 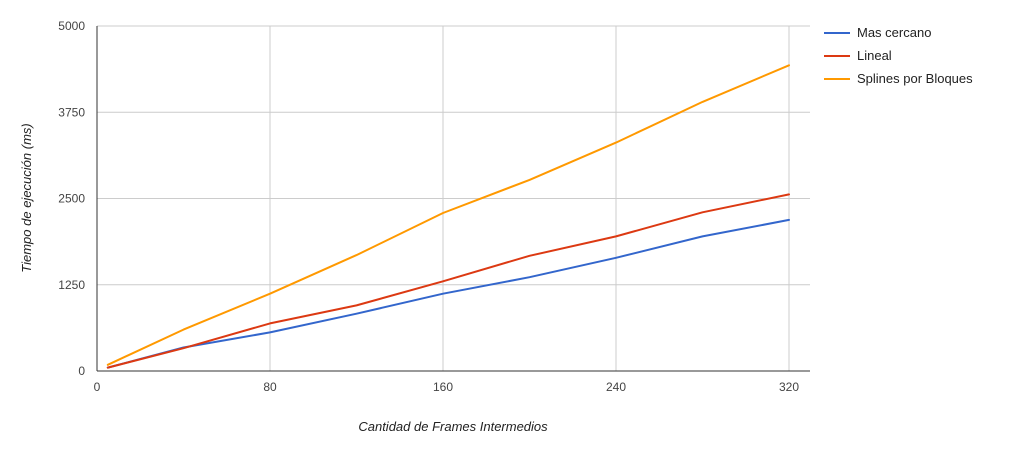 What do you see at coordinates (71, 285) in the screenshot?
I see `y-tick-label: 1250` at bounding box center [71, 285].